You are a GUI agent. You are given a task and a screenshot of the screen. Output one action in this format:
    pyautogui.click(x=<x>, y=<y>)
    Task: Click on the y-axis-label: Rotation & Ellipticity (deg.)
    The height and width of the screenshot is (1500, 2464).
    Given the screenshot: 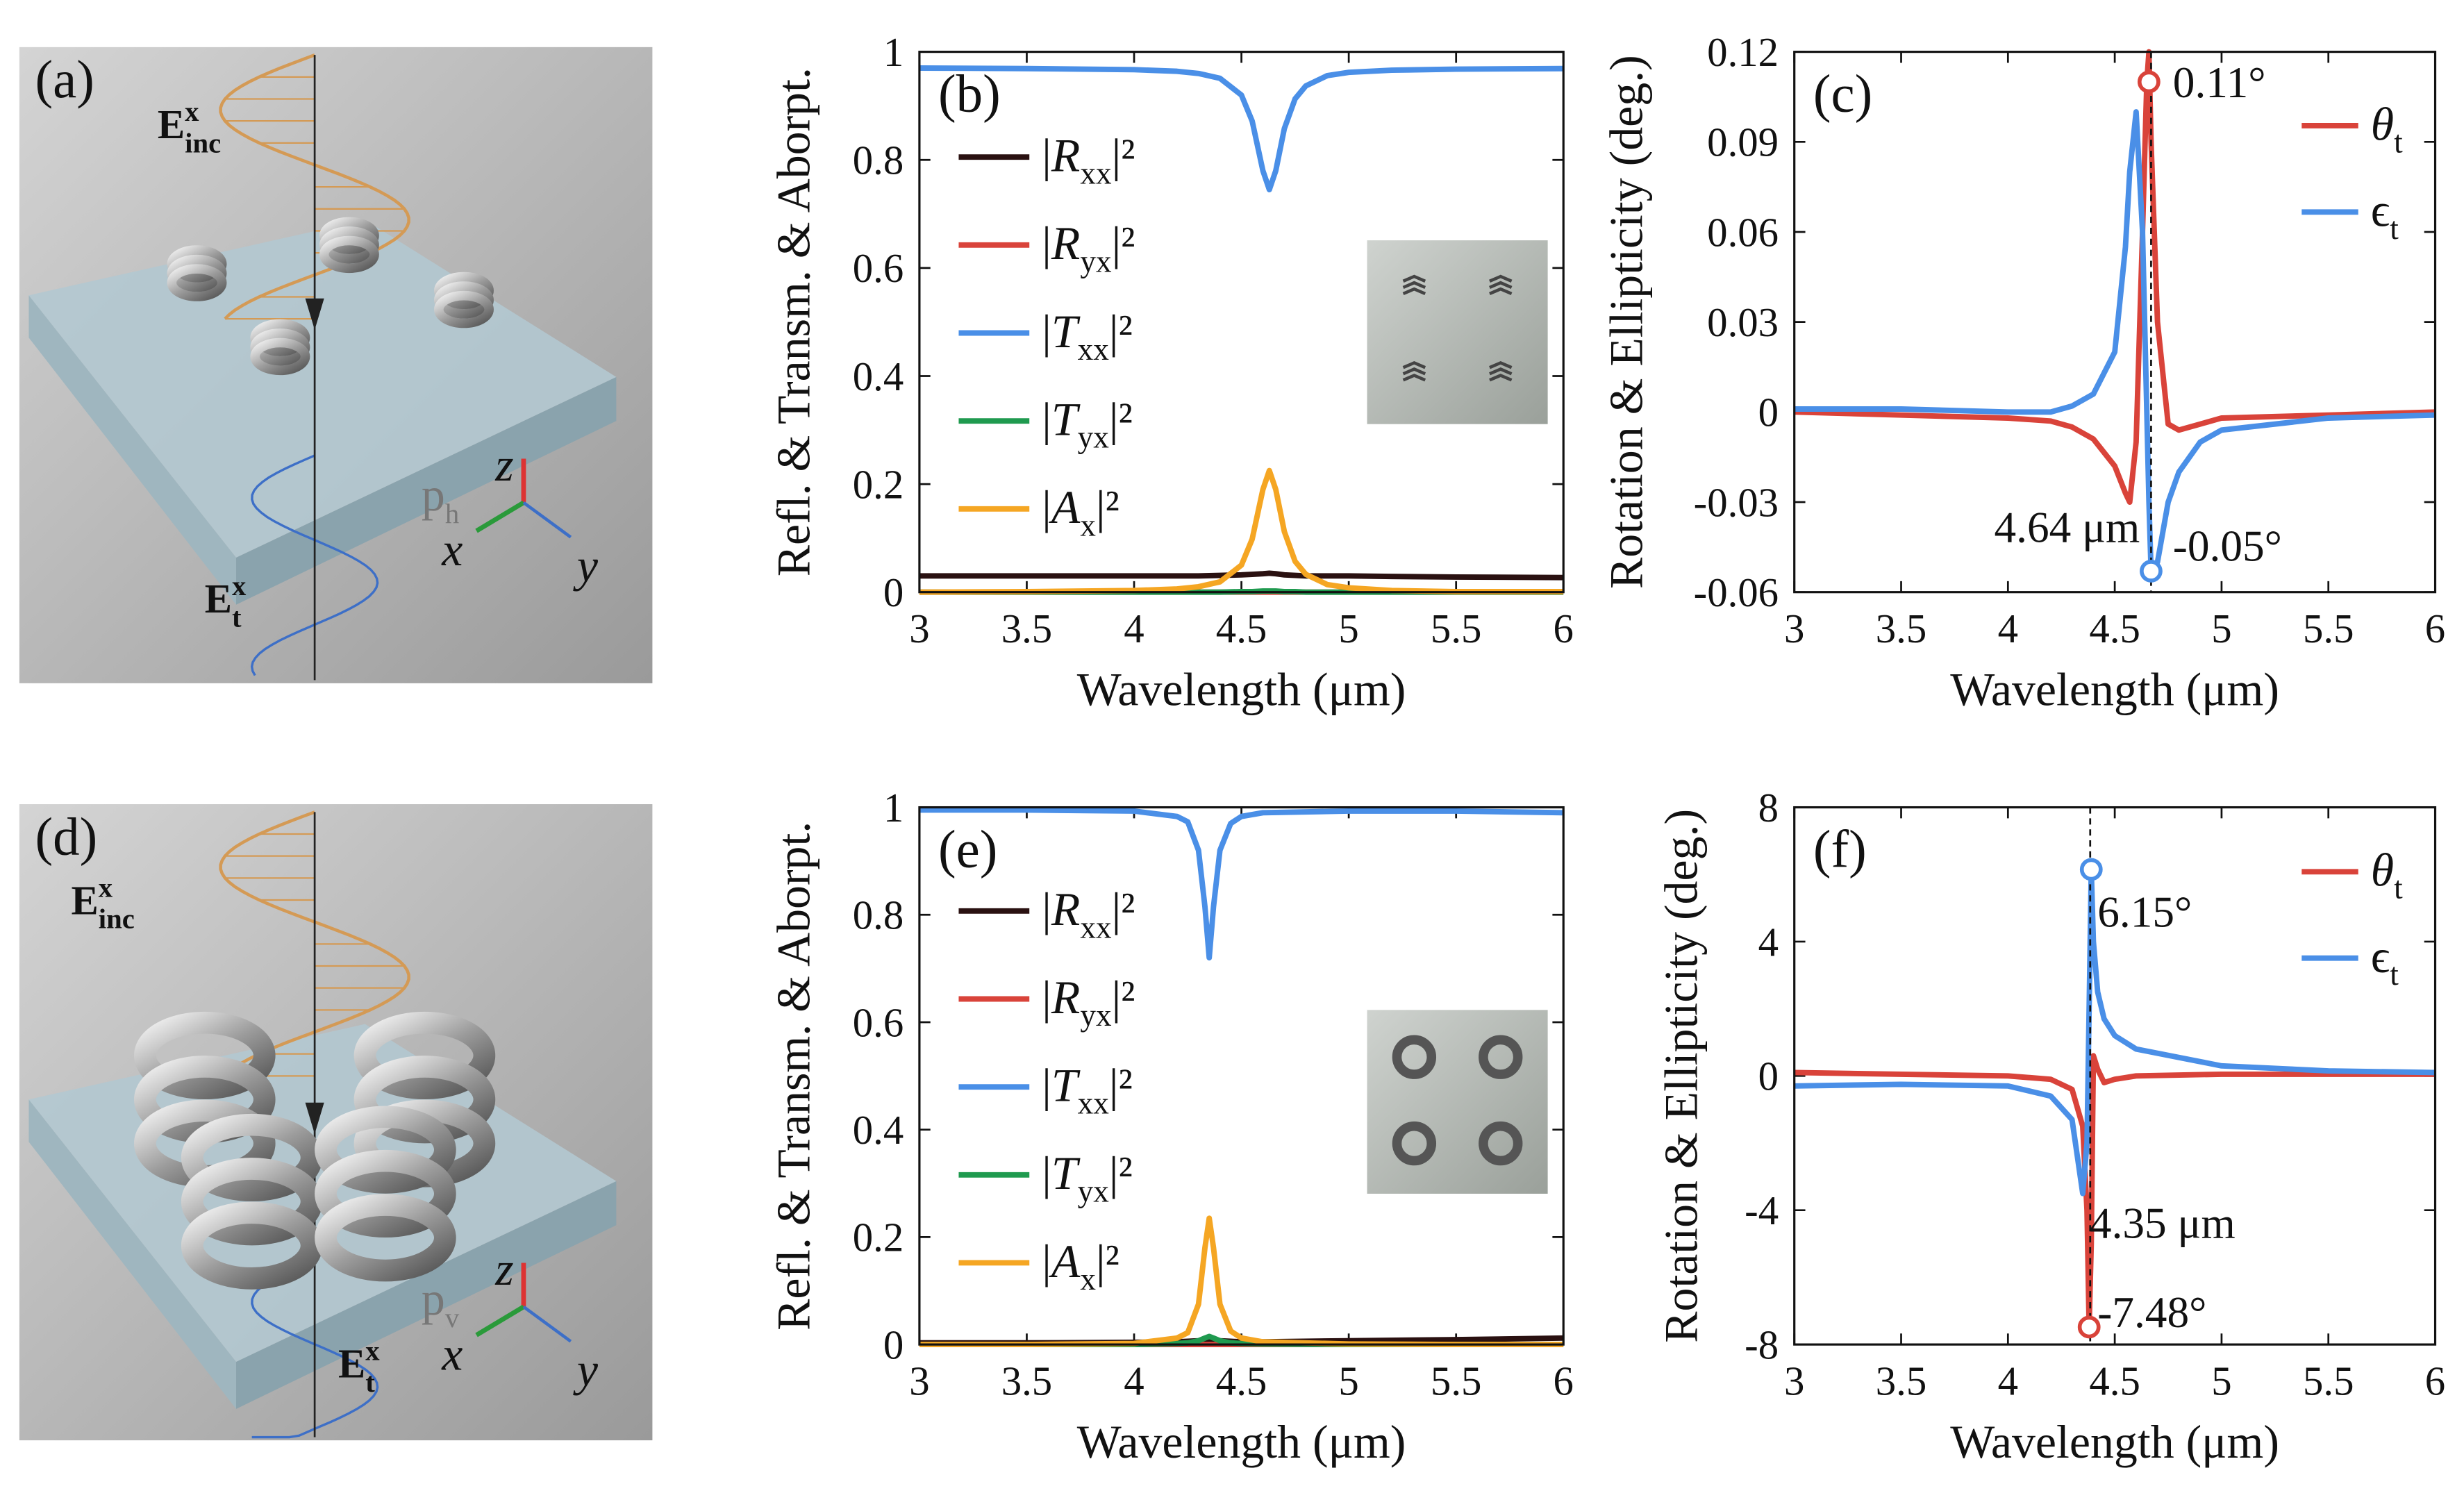 What is the action you would take?
    pyautogui.click(x=1626, y=322)
    